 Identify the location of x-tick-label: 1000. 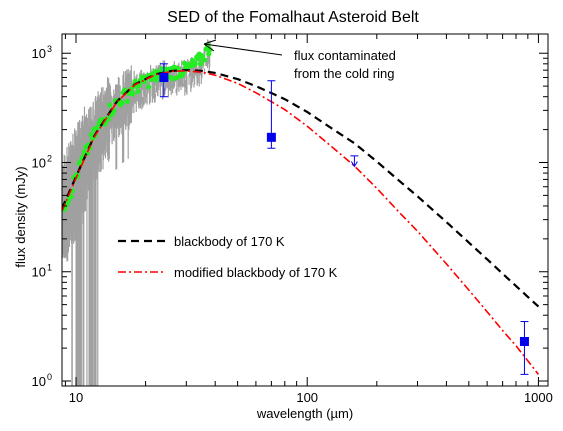
(538, 397).